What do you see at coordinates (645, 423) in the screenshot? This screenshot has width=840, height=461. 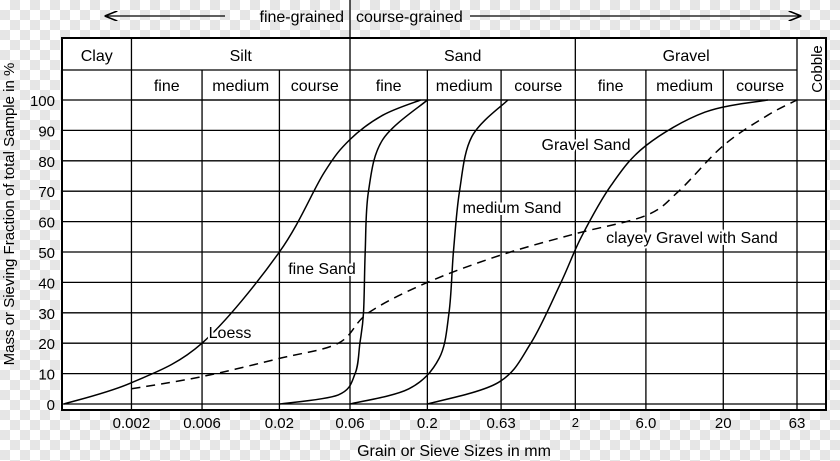 I see `x-tick-6.0: 6.0` at bounding box center [645, 423].